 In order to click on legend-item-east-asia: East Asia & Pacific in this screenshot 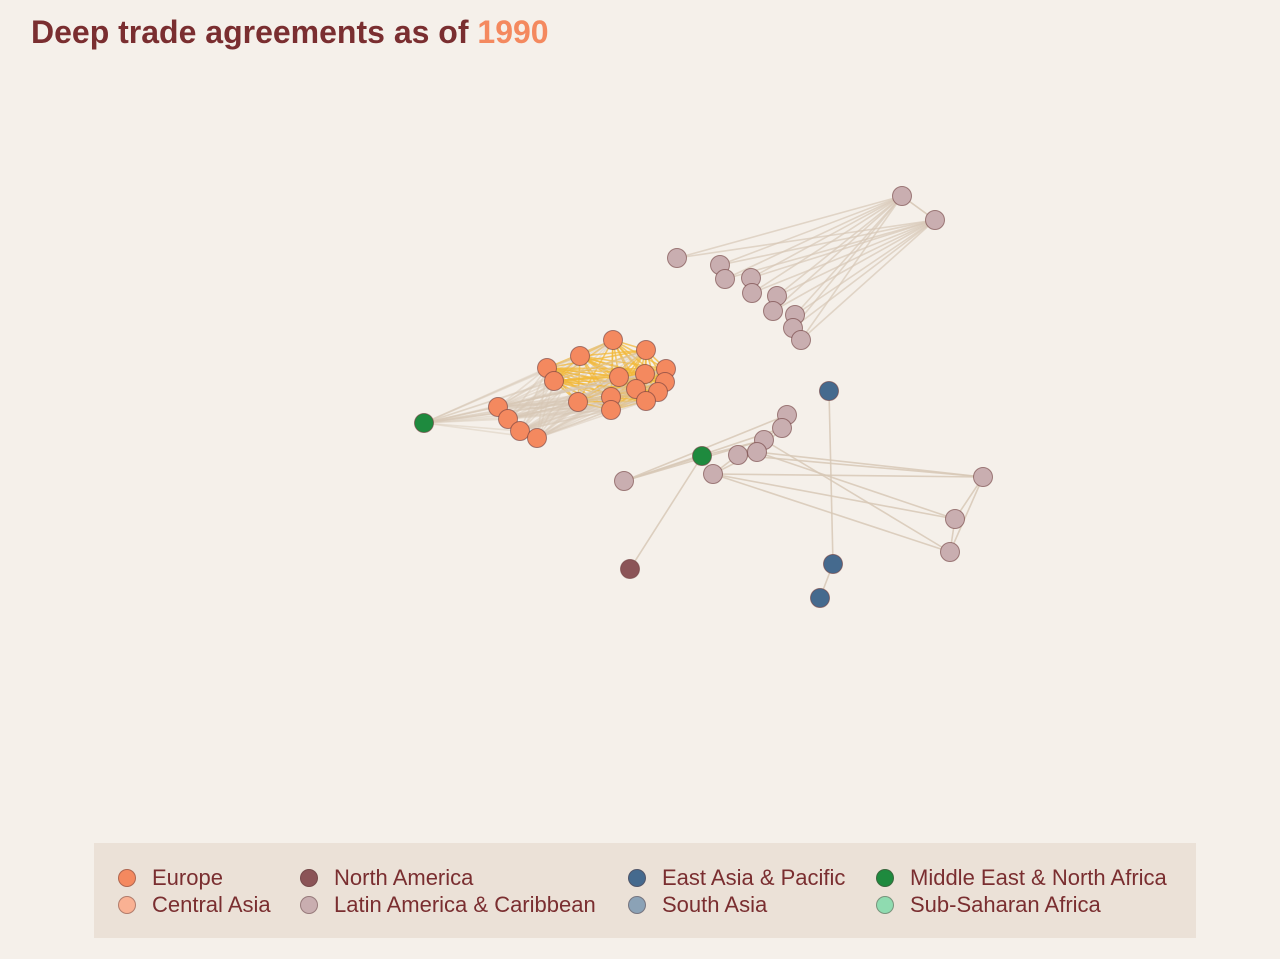, I will do `click(736, 878)`.